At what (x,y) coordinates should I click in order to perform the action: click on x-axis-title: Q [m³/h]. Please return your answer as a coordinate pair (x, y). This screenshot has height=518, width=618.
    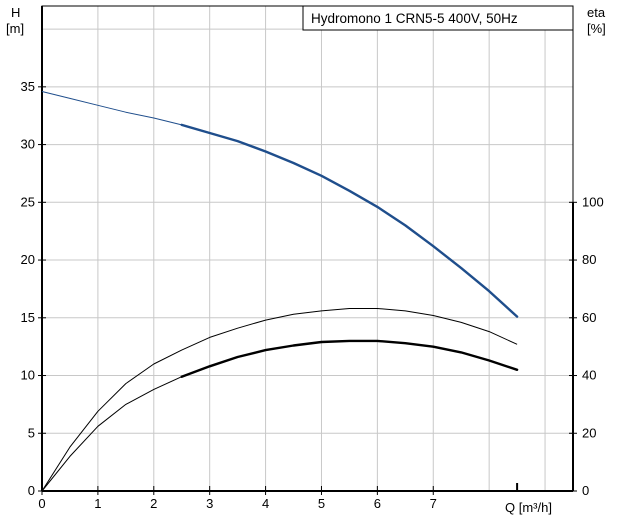
    Looking at the image, I should click on (528, 507).